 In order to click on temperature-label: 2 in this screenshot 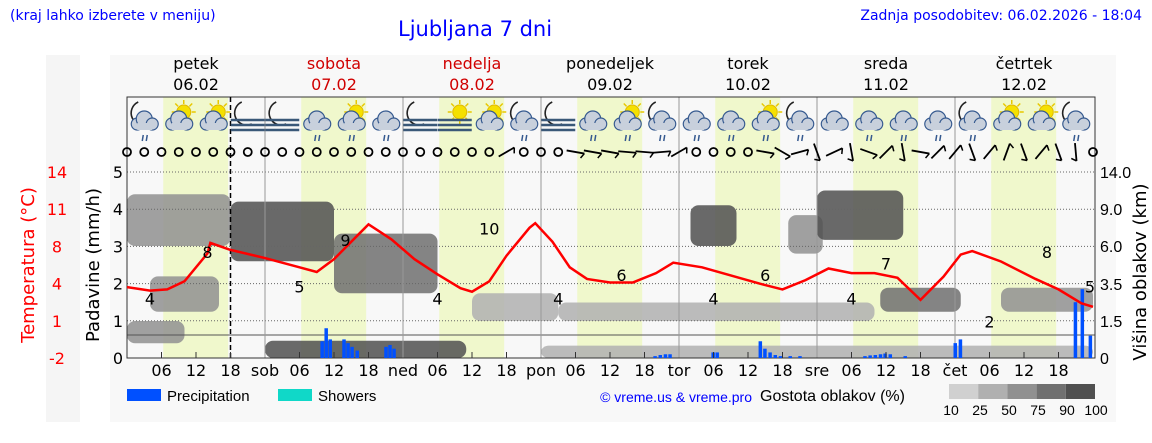, I will do `click(989, 322)`.